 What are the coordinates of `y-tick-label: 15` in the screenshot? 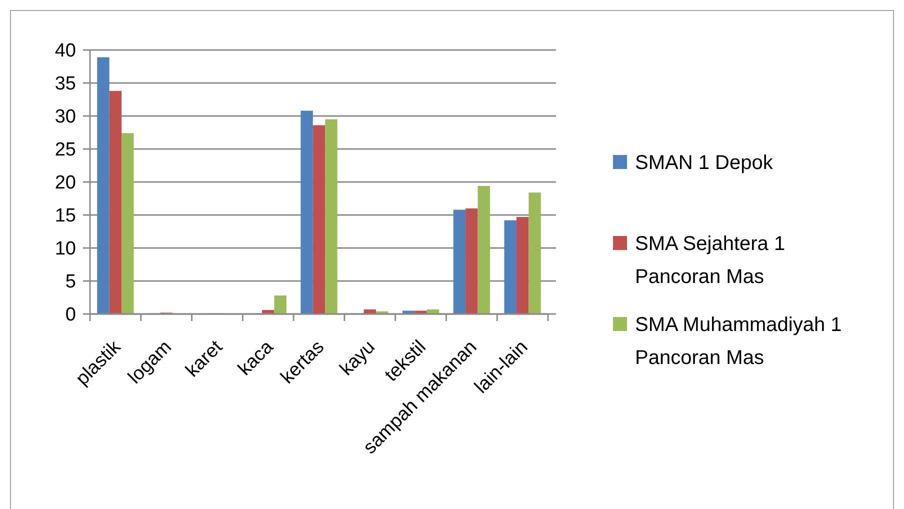 It's located at (65, 216).